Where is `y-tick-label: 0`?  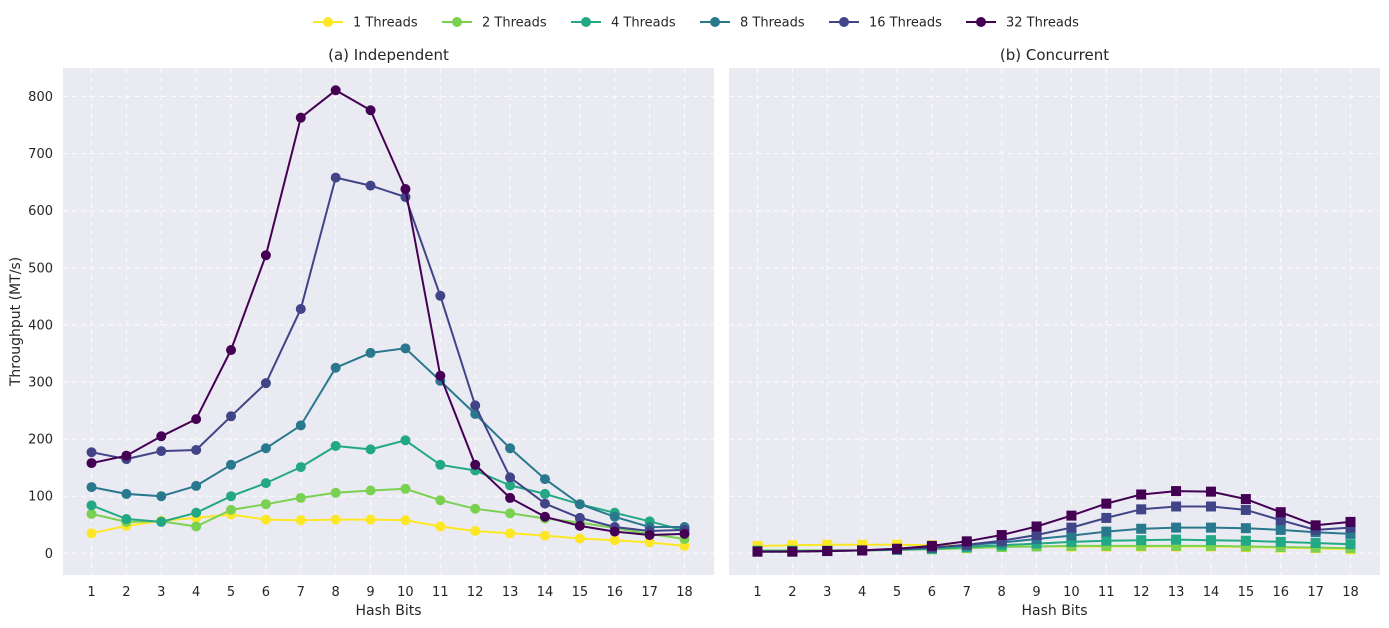 y-tick-label: 0 is located at coordinates (49, 554).